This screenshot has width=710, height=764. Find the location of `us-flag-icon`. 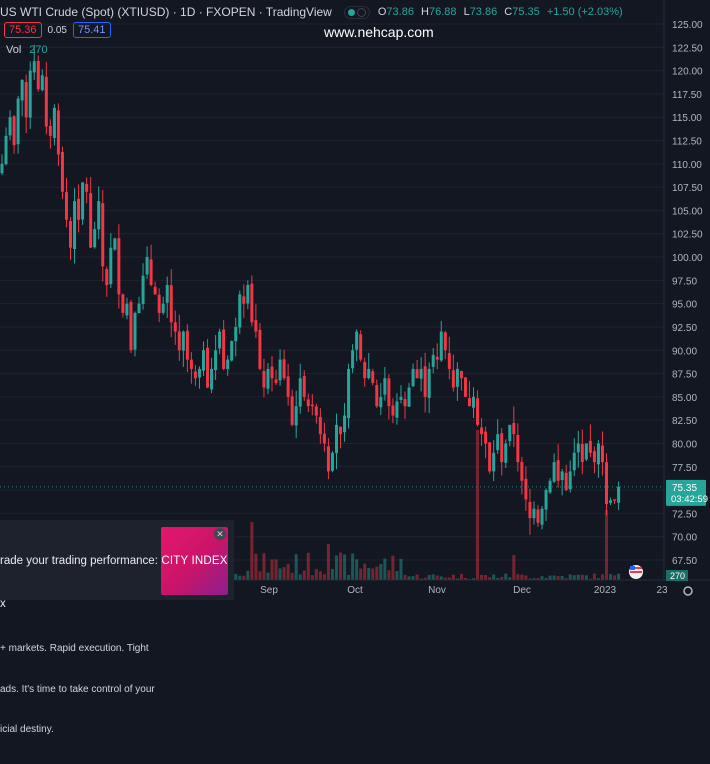

us-flag-icon is located at coordinates (636, 568).